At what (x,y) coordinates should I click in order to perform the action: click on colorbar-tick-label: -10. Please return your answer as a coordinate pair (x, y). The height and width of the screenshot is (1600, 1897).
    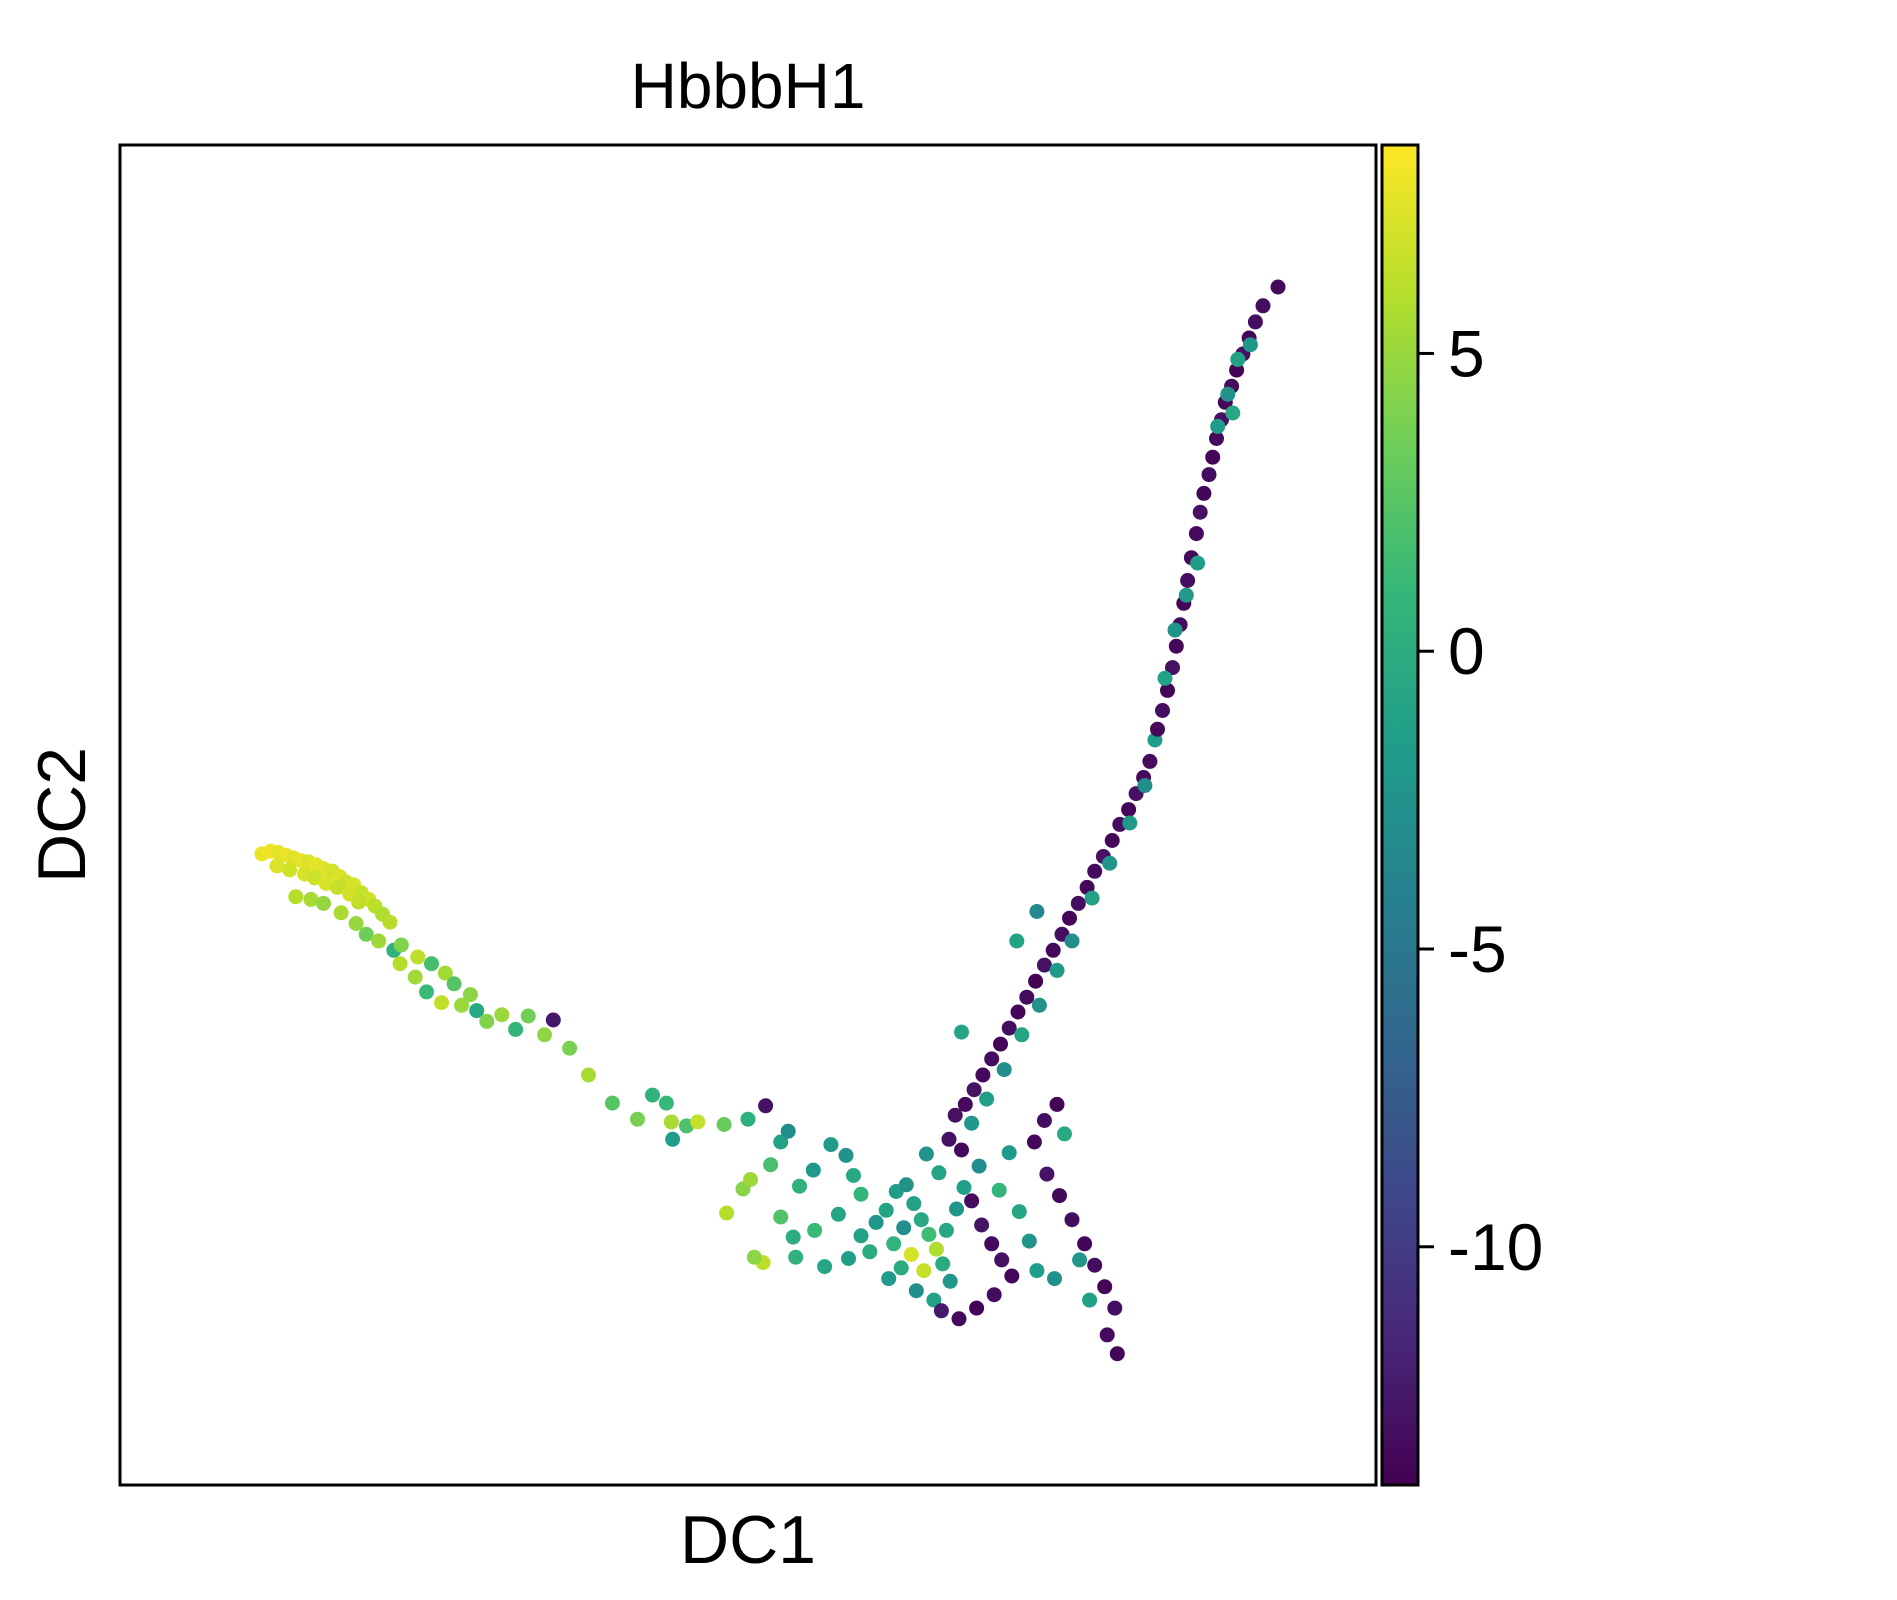
    Looking at the image, I should click on (1495, 1247).